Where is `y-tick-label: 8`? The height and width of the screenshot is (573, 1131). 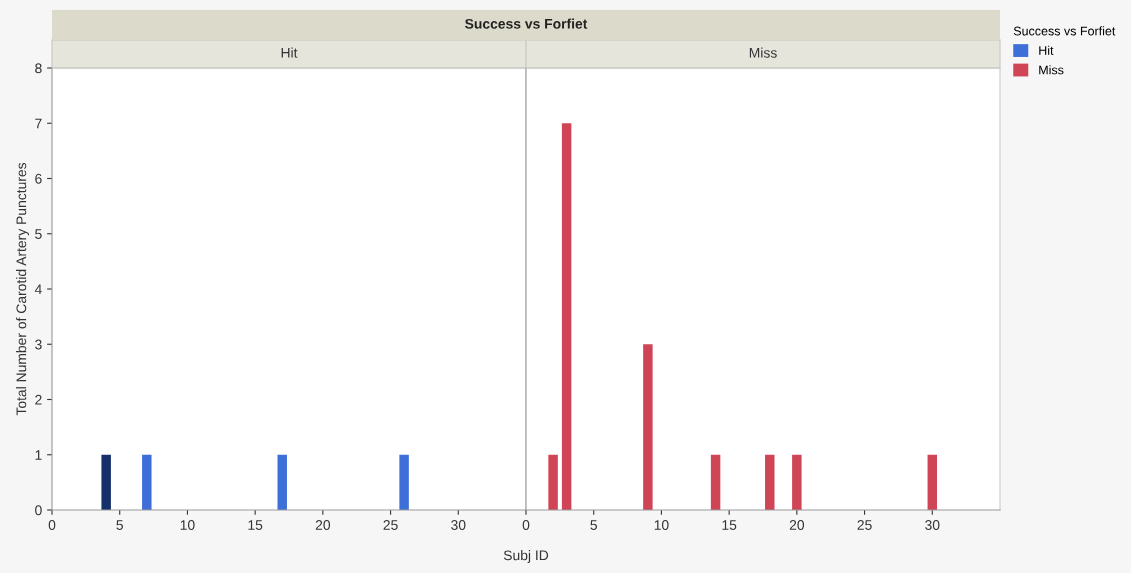 y-tick-label: 8 is located at coordinates (38, 68).